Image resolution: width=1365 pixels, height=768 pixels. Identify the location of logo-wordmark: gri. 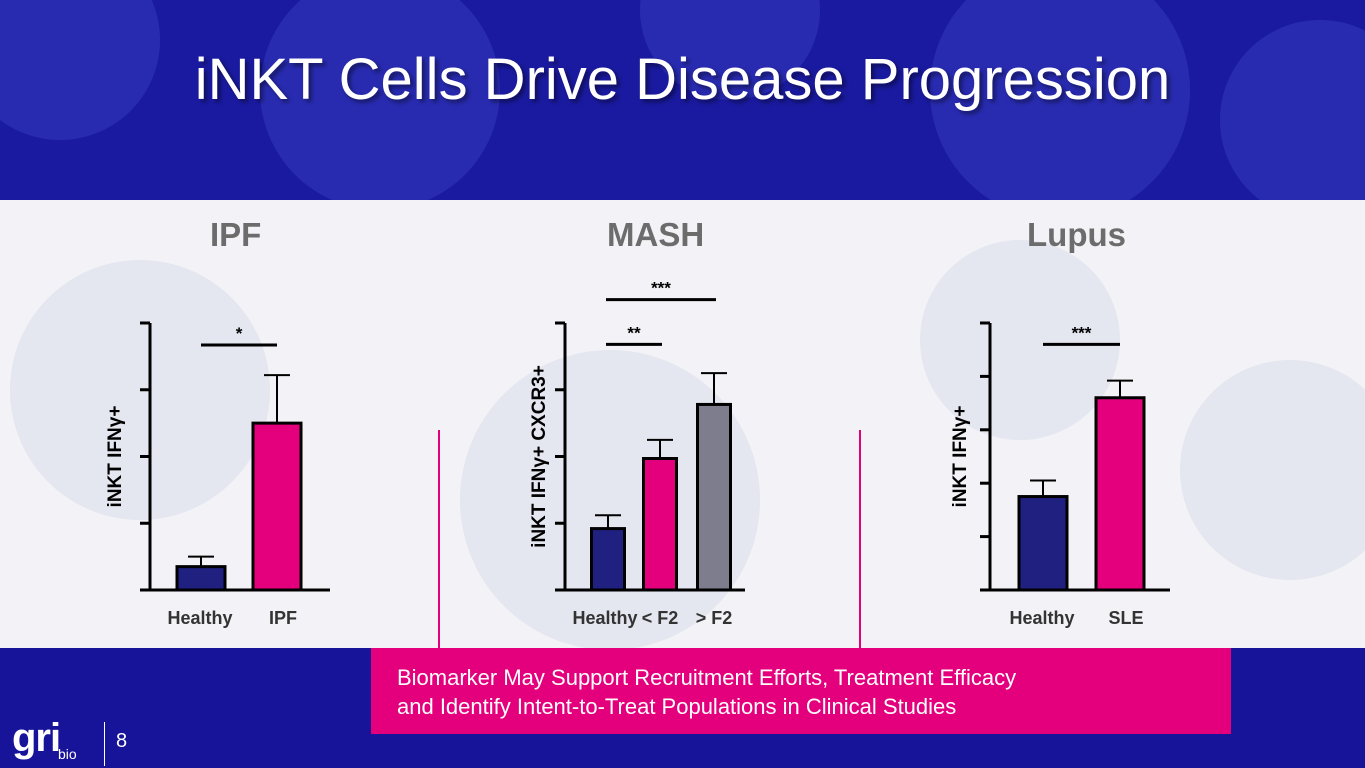
(36, 738).